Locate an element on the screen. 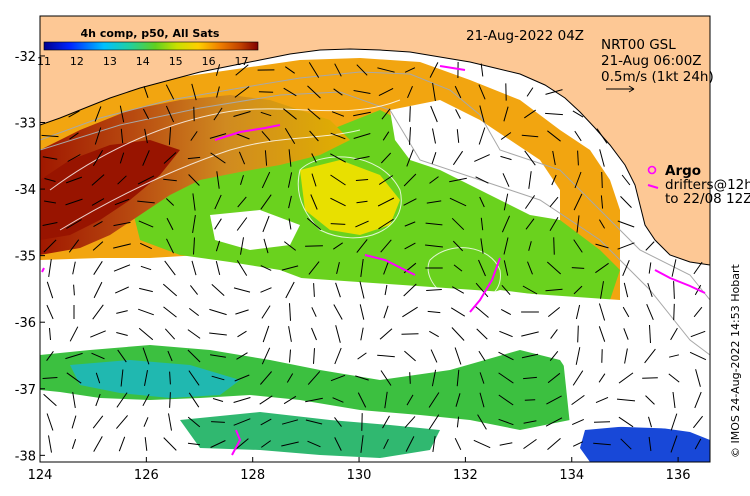 This screenshot has height=496, width=750. scale-arrow is located at coordinates (620, 89).